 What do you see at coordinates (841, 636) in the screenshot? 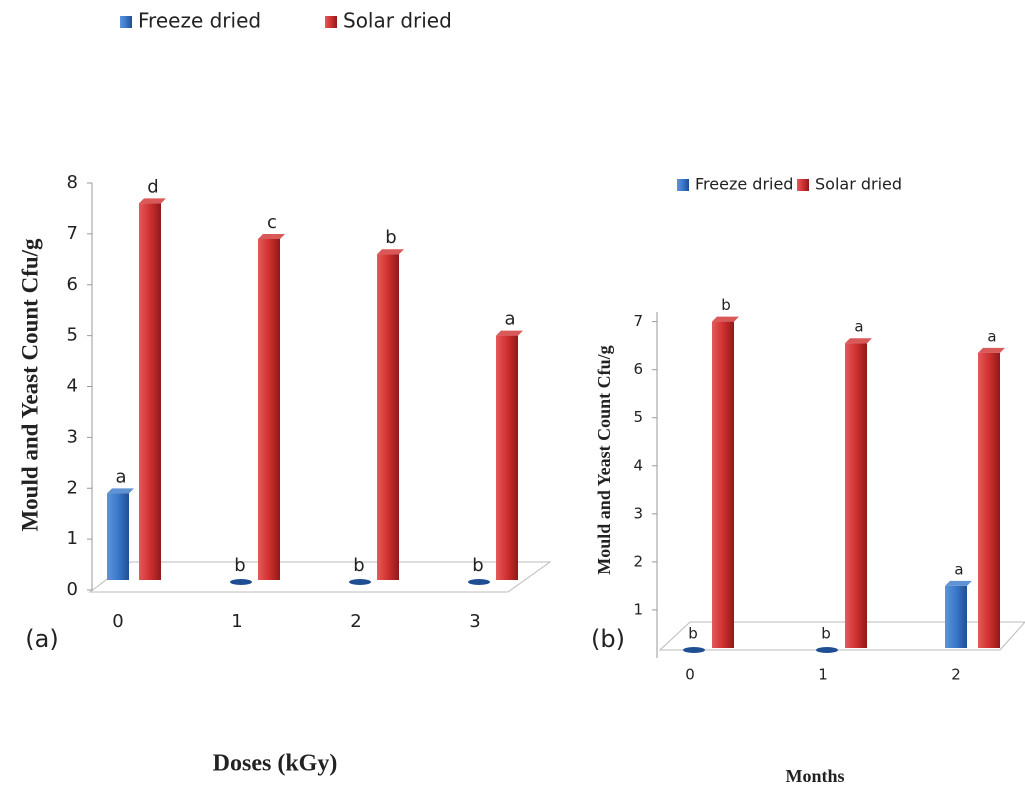
I see `floor` at bounding box center [841, 636].